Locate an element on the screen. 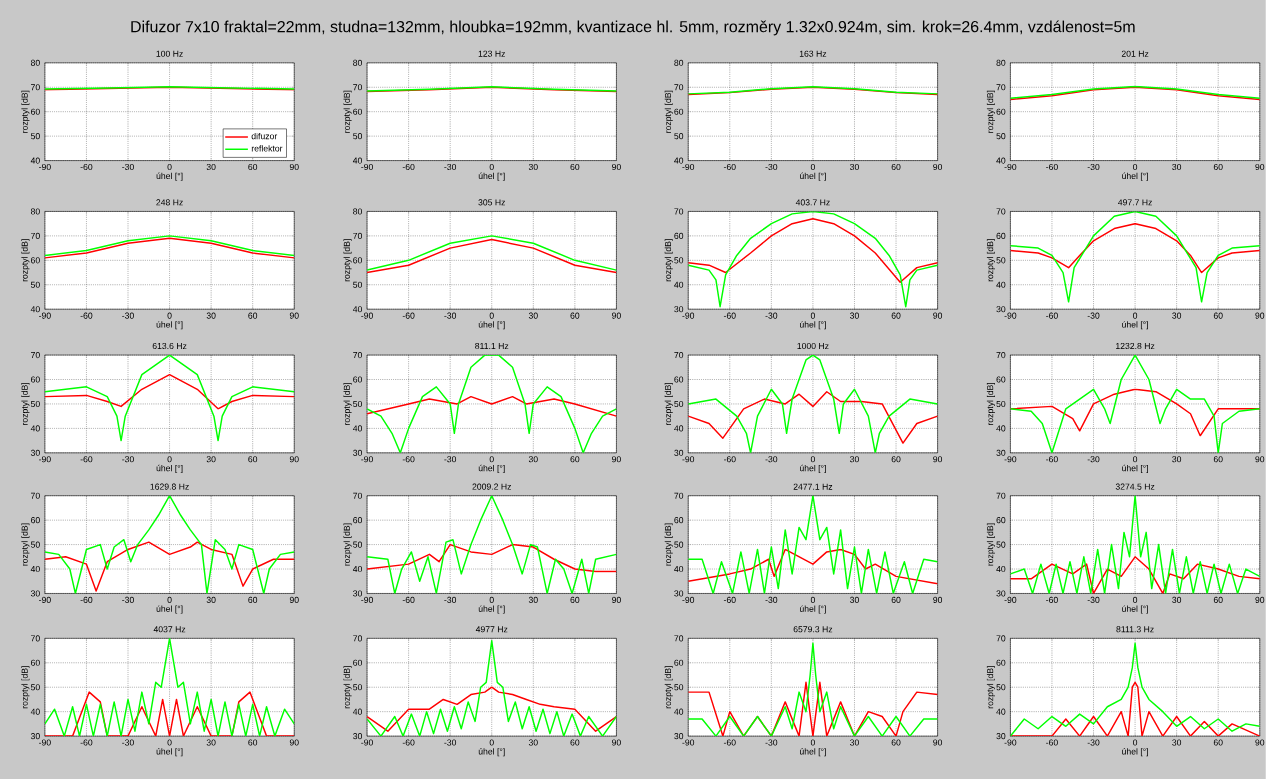  chart-title: 1000 Hz is located at coordinates (813, 346).